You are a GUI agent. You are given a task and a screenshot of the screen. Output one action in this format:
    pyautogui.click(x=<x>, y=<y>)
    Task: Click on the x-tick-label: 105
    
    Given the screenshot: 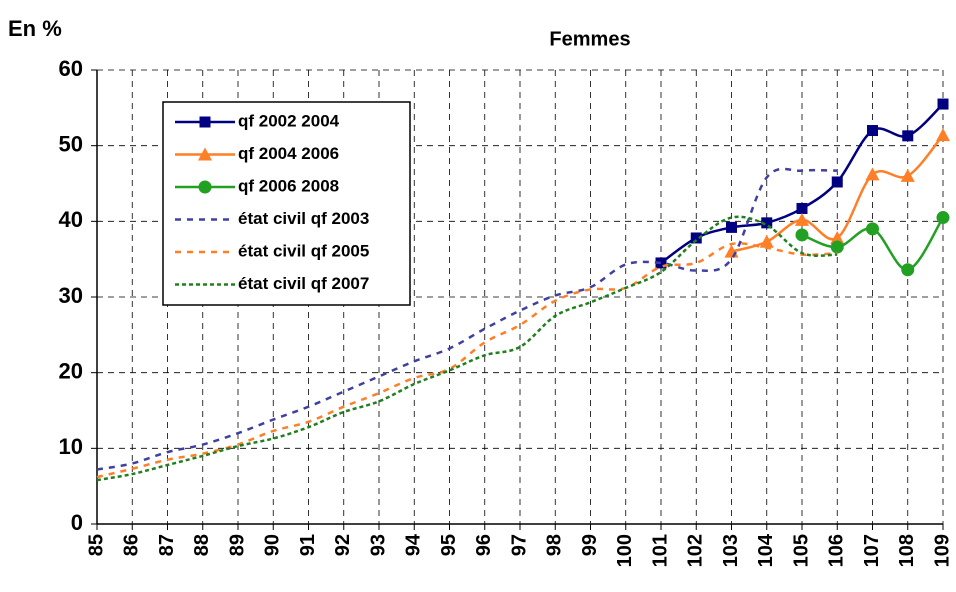 What is the action you would take?
    pyautogui.click(x=801, y=550)
    